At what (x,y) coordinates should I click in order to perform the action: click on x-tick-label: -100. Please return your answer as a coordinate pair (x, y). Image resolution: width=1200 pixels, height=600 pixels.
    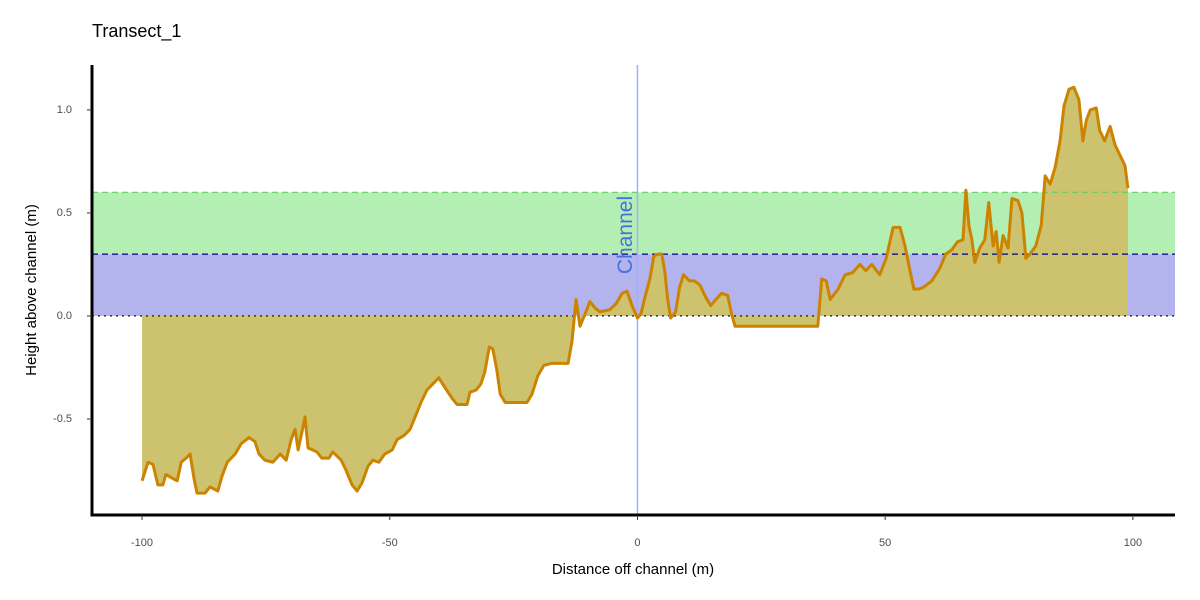
    Looking at the image, I should click on (142, 543).